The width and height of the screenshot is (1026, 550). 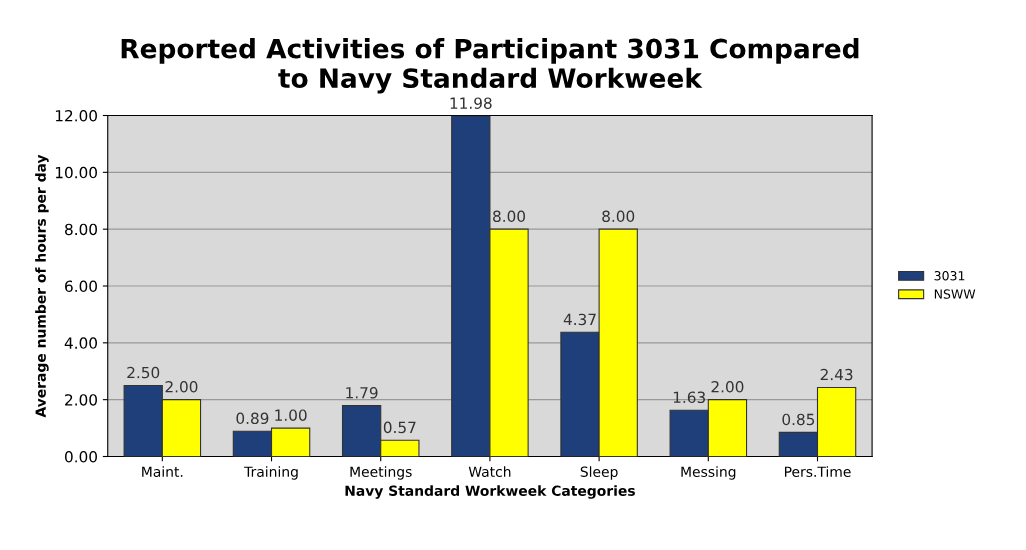 I want to click on y-tick-label: 0.00, so click(x=81, y=456).